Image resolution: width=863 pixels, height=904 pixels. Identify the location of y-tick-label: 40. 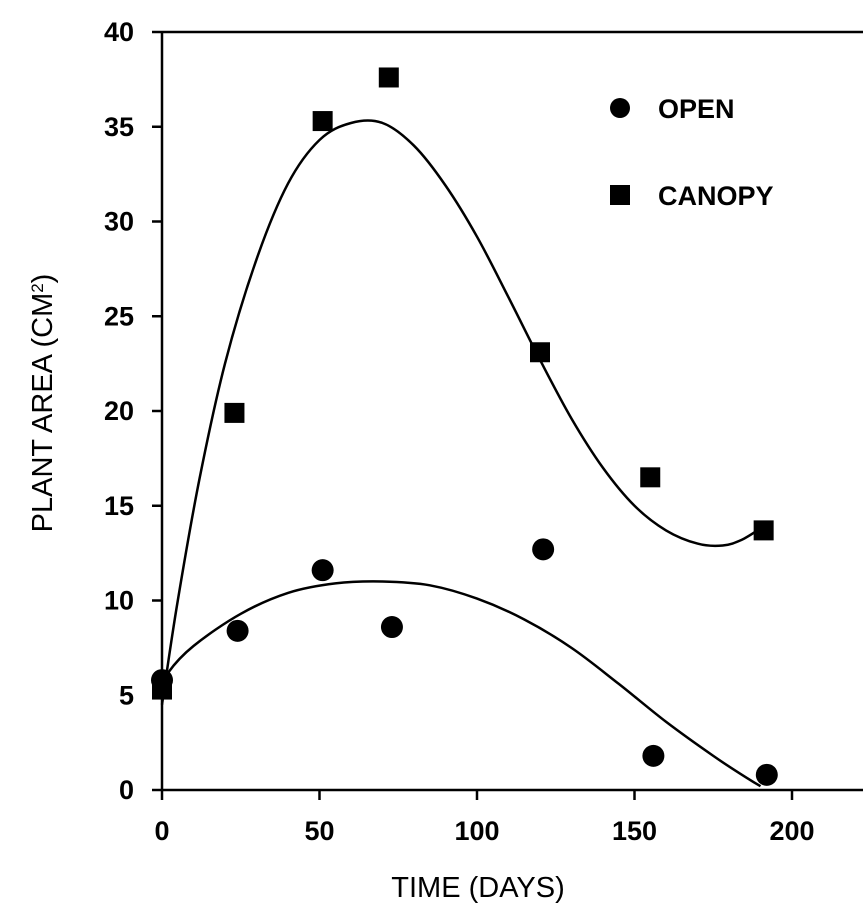
(119, 32).